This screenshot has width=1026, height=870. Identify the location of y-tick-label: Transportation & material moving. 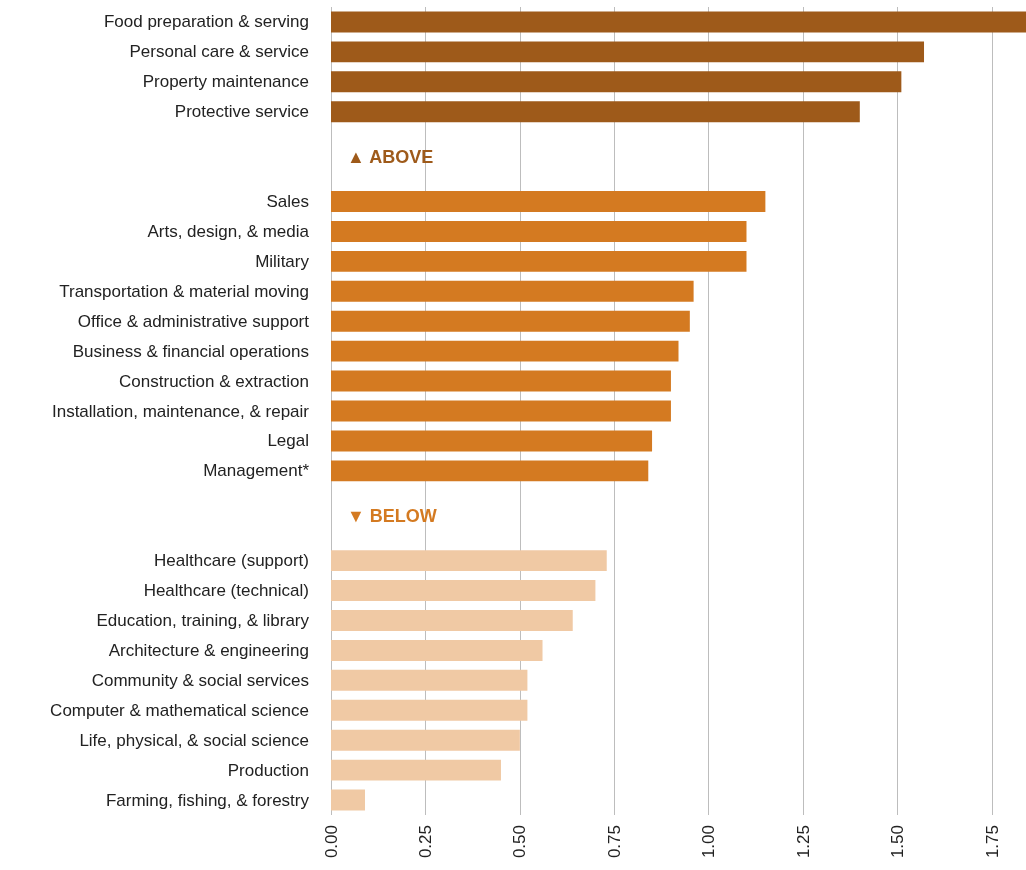
(184, 291).